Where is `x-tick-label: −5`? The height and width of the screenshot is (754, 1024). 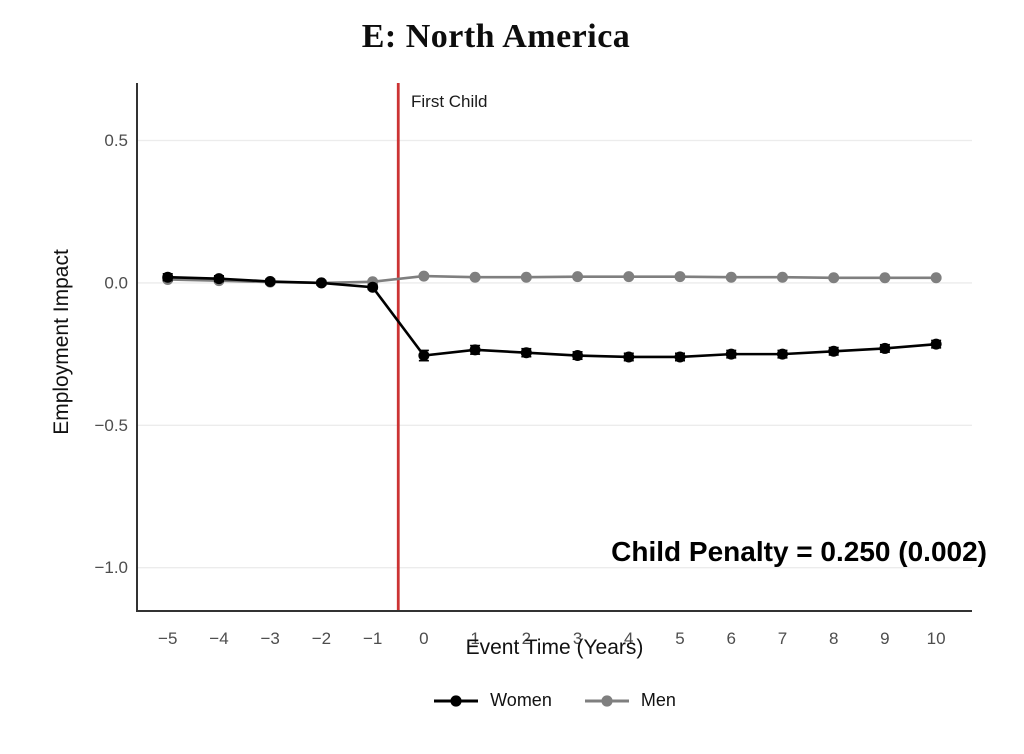
x-tick-label: −5 is located at coordinates (167, 638).